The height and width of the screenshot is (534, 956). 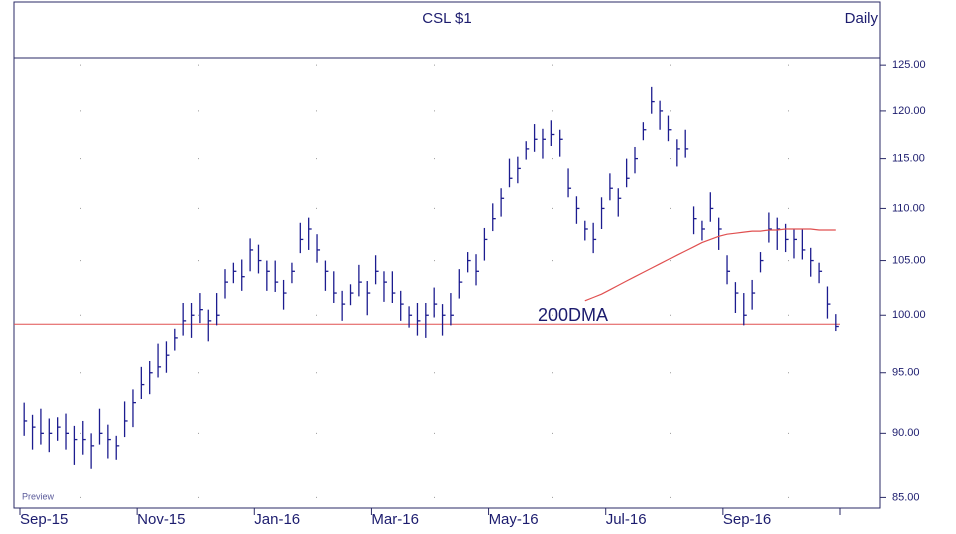 What do you see at coordinates (906, 497) in the screenshot?
I see `y-tick-label: 85.00` at bounding box center [906, 497].